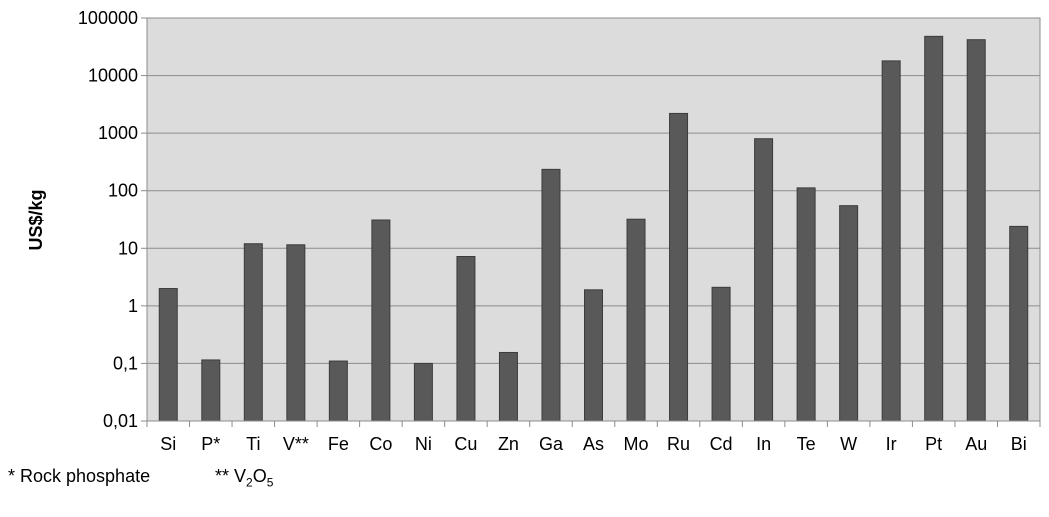  What do you see at coordinates (118, 133) in the screenshot?
I see `y-tick-label: 1000` at bounding box center [118, 133].